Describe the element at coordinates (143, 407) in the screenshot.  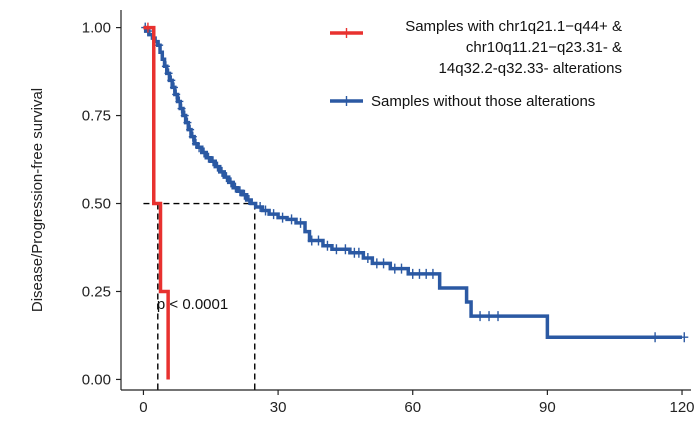
I see `x-tick-label: 0` at that location.